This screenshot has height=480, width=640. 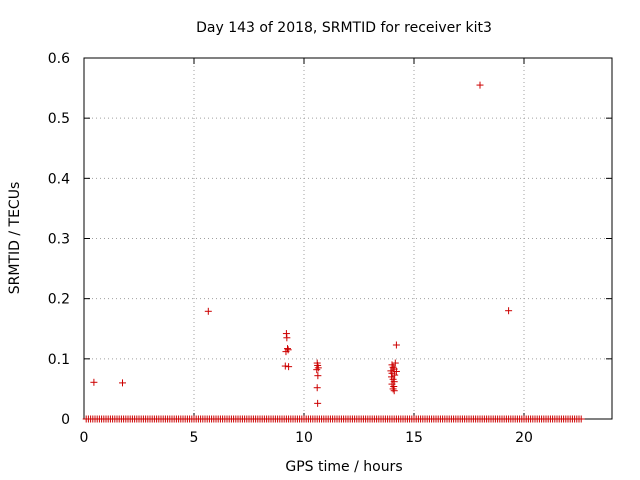 What do you see at coordinates (59, 240) in the screenshot?
I see `y-tick-label: 0.3` at bounding box center [59, 240].